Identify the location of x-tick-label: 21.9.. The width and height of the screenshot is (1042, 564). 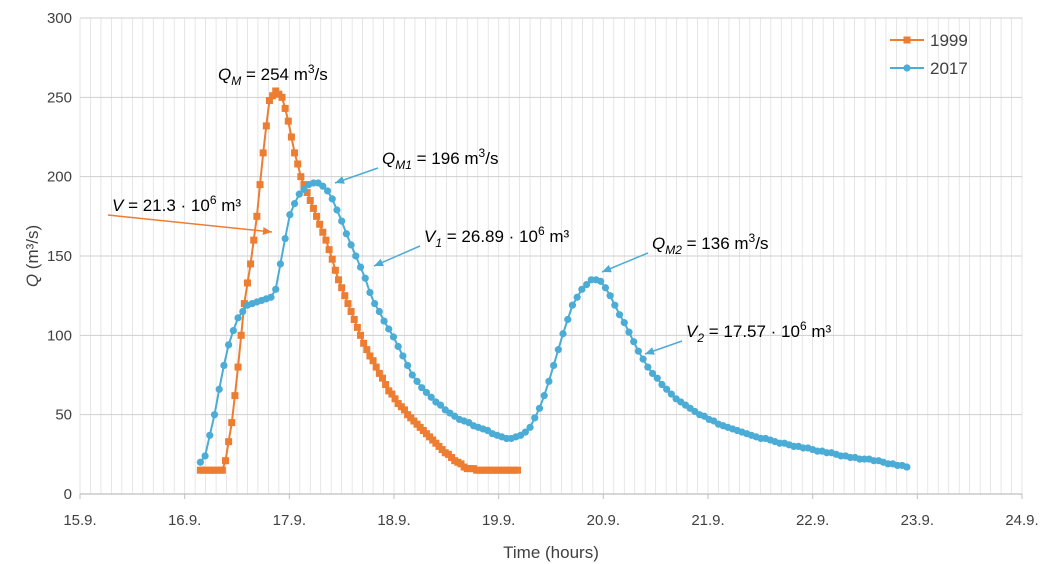
(707, 520).